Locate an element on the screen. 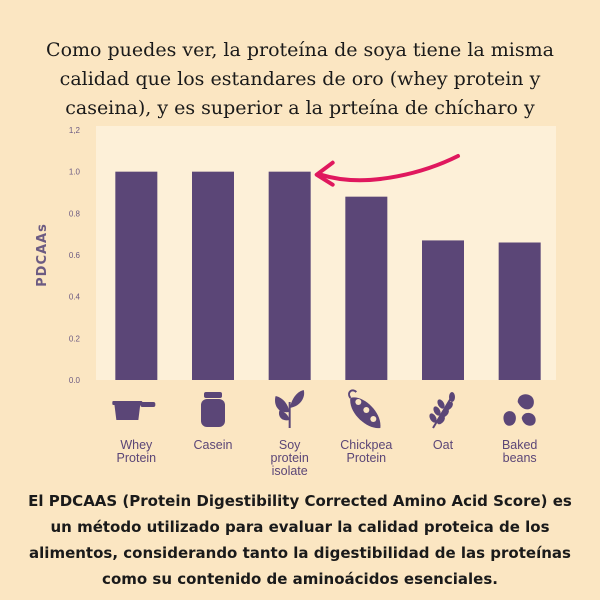  annotation-arrow-line is located at coordinates (389, 168).